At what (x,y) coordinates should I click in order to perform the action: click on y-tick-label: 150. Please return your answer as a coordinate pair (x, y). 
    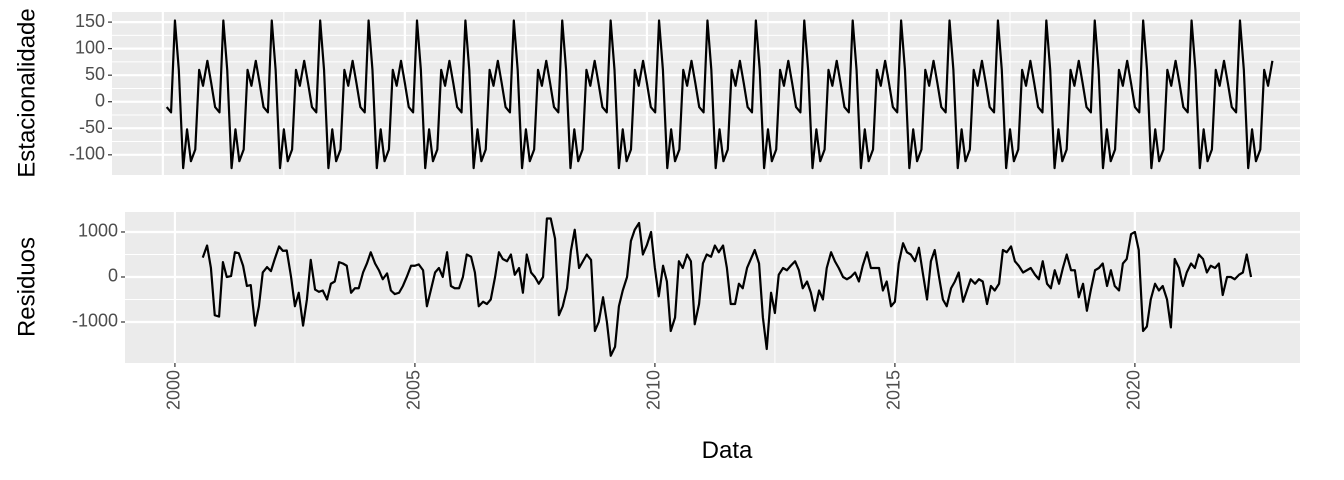
    Looking at the image, I should click on (90, 21).